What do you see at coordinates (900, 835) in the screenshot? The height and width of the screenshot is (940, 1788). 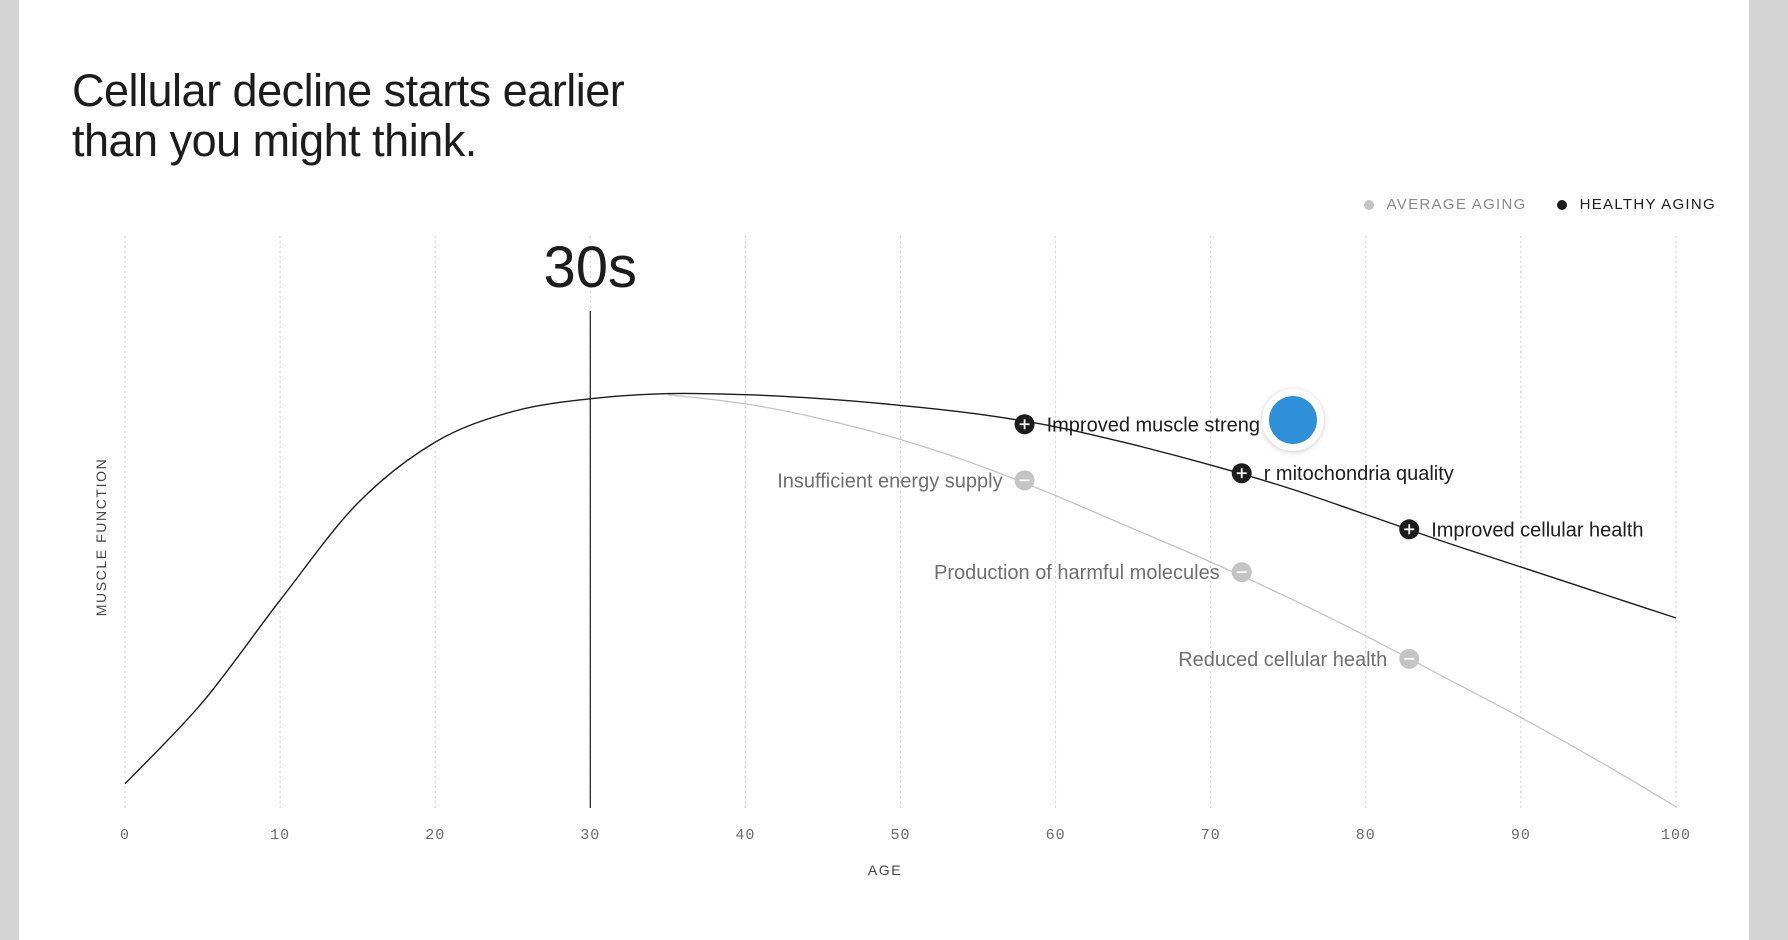 I see `x-tick-label: 50` at bounding box center [900, 835].